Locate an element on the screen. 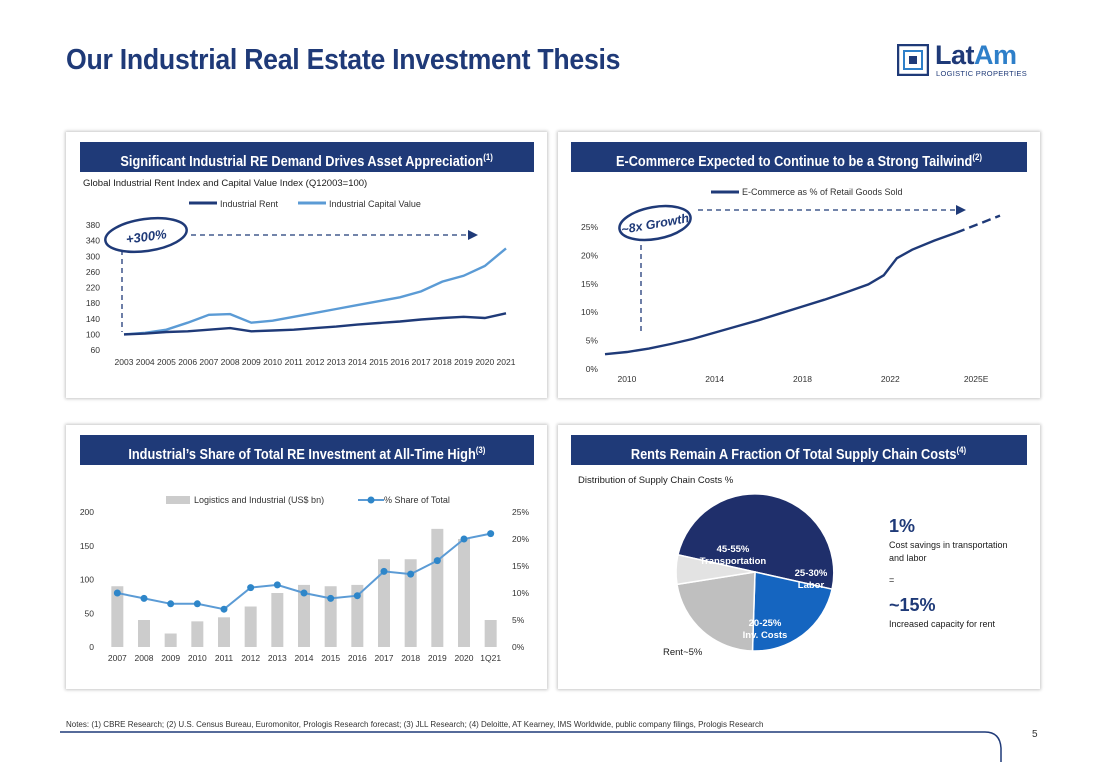  x-tick-label: 2013 is located at coordinates (277, 658).